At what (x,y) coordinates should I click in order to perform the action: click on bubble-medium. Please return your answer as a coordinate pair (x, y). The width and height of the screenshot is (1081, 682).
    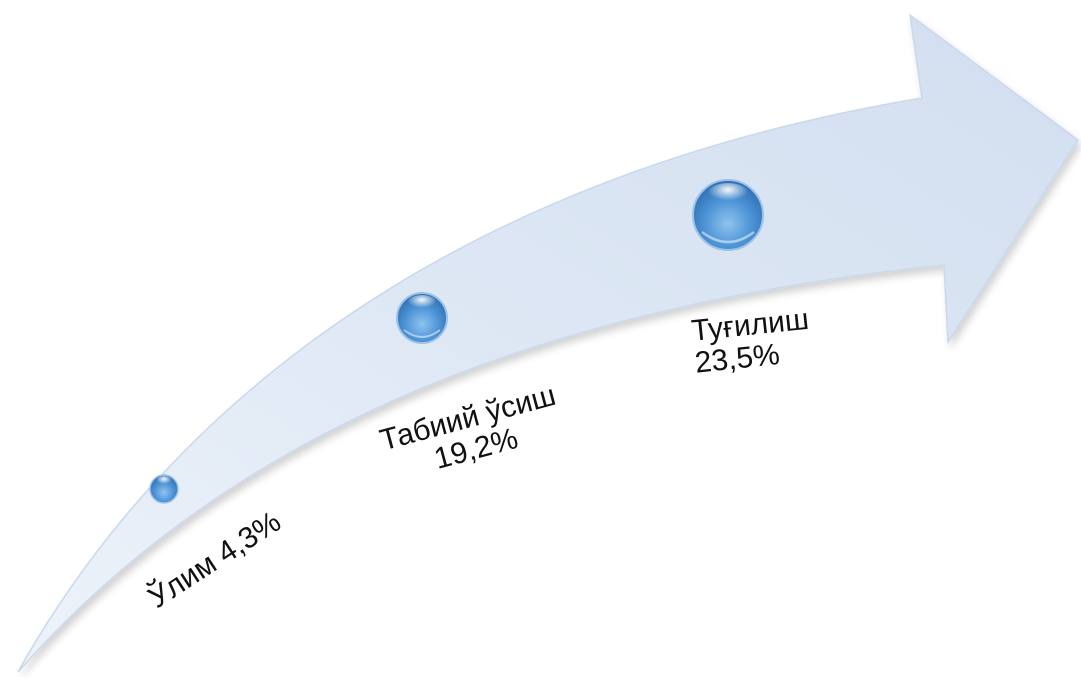
    Looking at the image, I should click on (422, 318).